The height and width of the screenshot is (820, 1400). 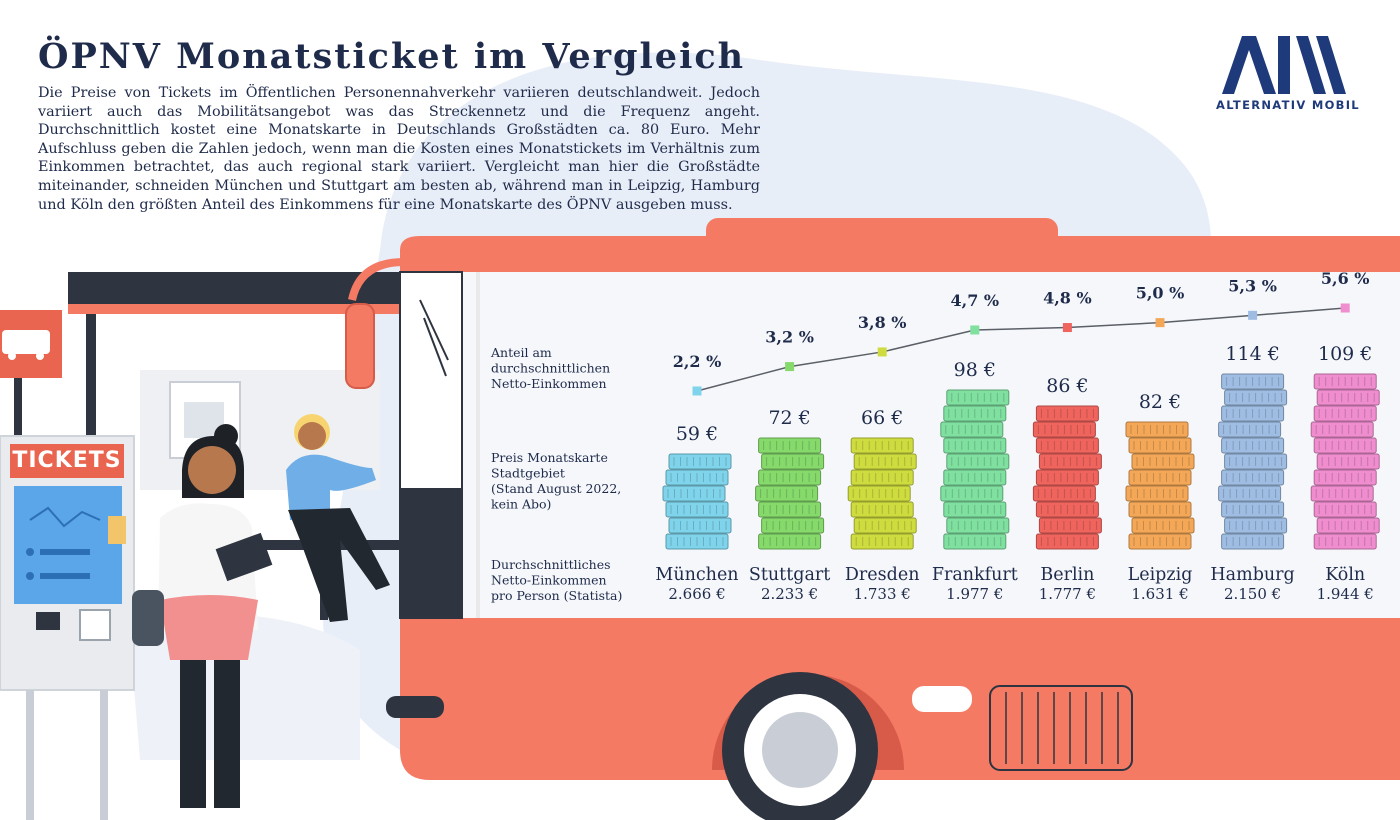 I want to click on price-label: 66 €, so click(x=882, y=418).